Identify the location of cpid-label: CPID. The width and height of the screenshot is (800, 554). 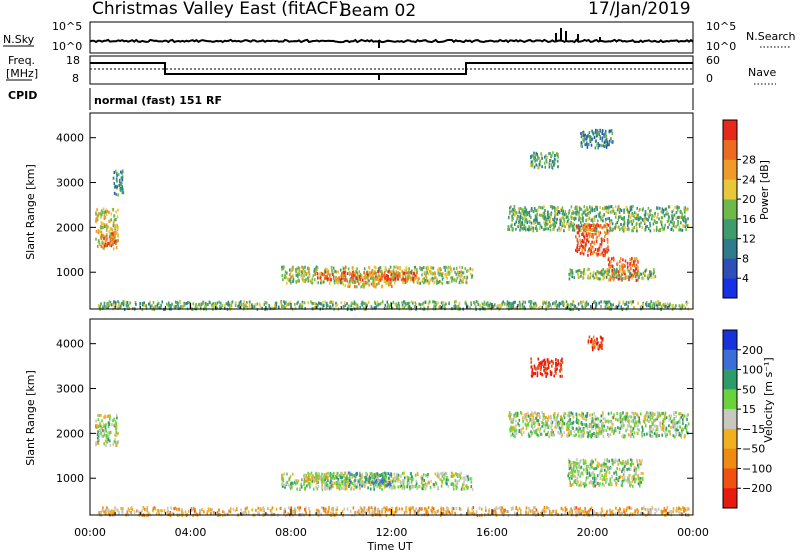
(22, 95).